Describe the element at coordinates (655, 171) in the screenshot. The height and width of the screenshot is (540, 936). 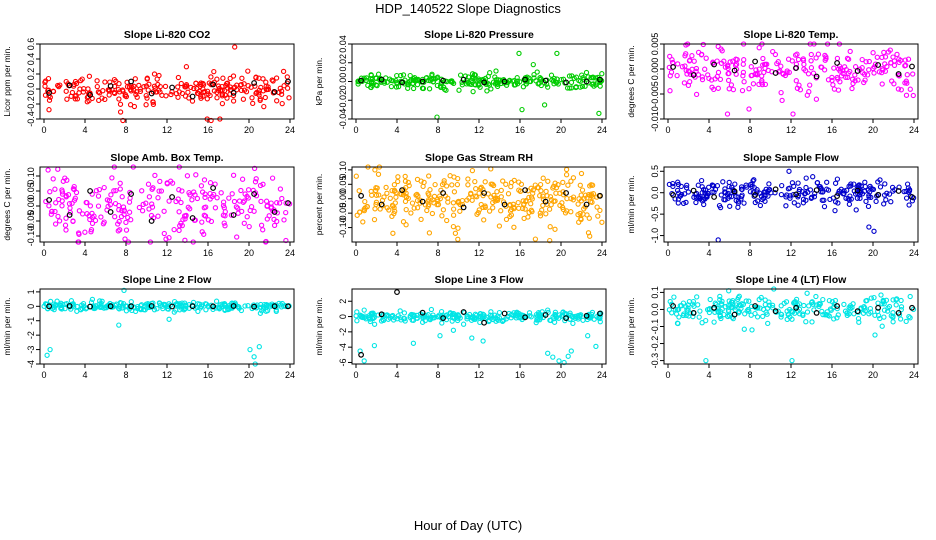
I see `y-tick-label: 0.5` at that location.